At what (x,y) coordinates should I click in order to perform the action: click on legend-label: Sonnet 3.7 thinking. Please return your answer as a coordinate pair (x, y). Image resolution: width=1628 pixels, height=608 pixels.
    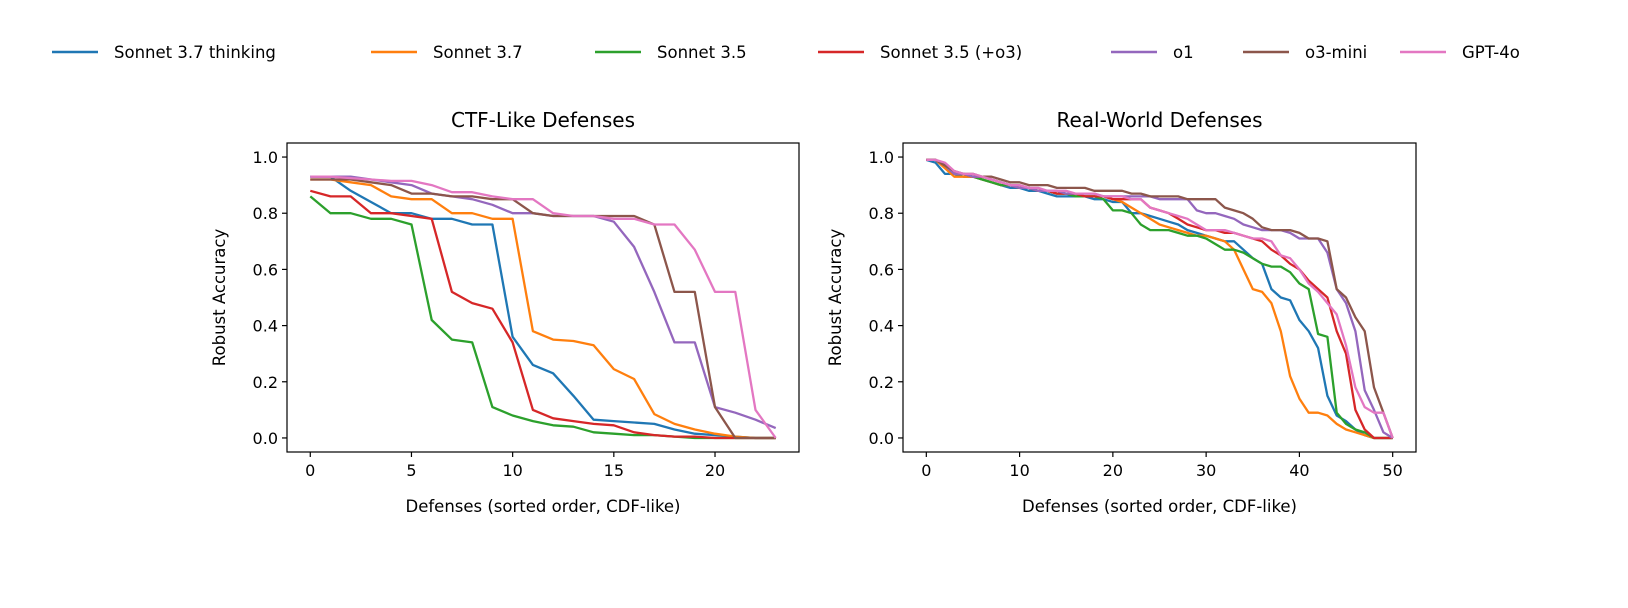
    Looking at the image, I should click on (195, 52).